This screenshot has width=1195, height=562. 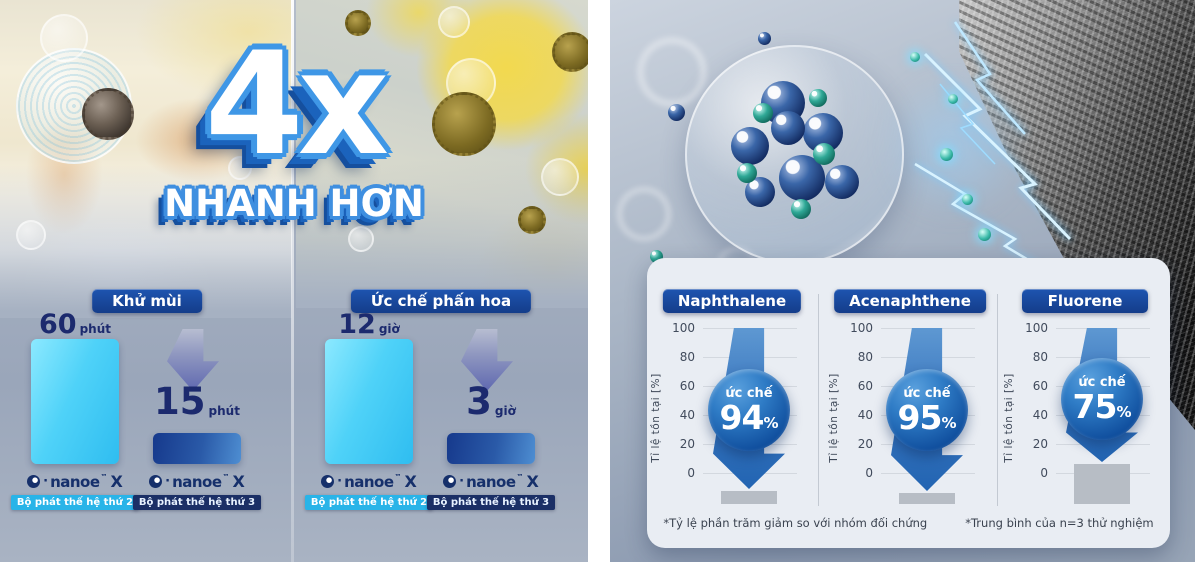 I want to click on footnote: *Trung bình của n=3 thử nghiệm, so click(x=1059, y=523).